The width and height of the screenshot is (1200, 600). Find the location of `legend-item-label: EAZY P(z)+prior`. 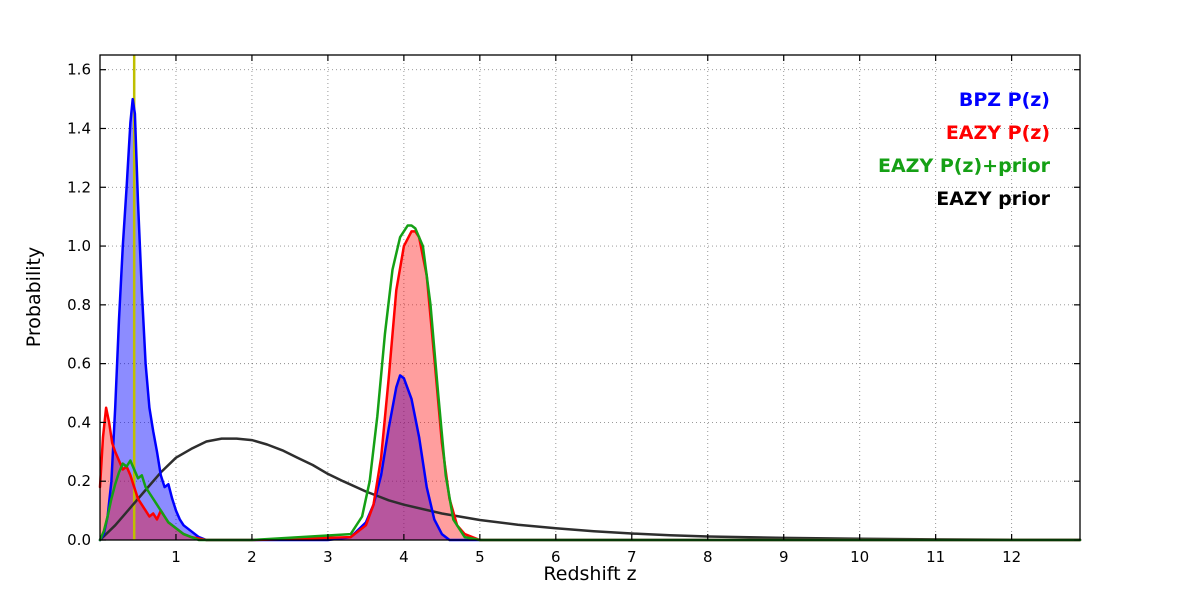

legend-item-label: EAZY P(z)+prior is located at coordinates (963, 166).